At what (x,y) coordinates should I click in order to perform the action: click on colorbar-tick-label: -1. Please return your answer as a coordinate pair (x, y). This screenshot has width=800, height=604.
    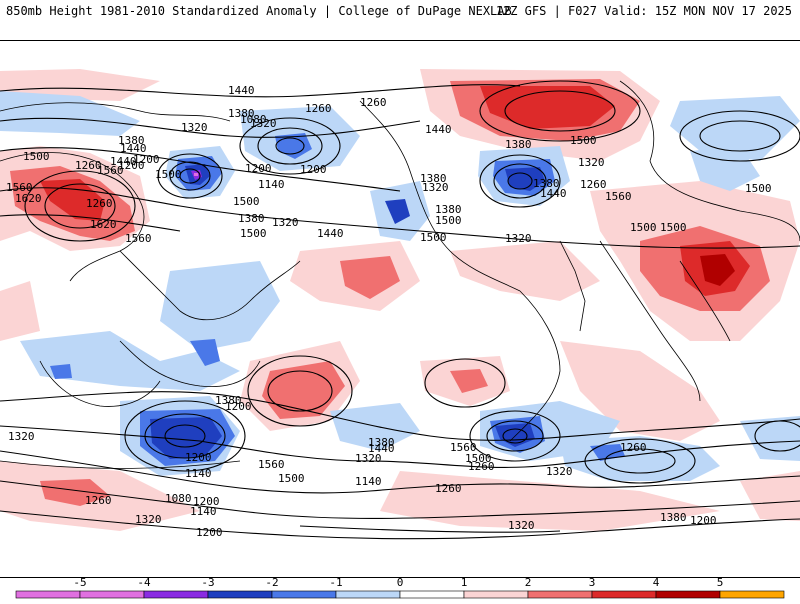
    Looking at the image, I should click on (335, 582).